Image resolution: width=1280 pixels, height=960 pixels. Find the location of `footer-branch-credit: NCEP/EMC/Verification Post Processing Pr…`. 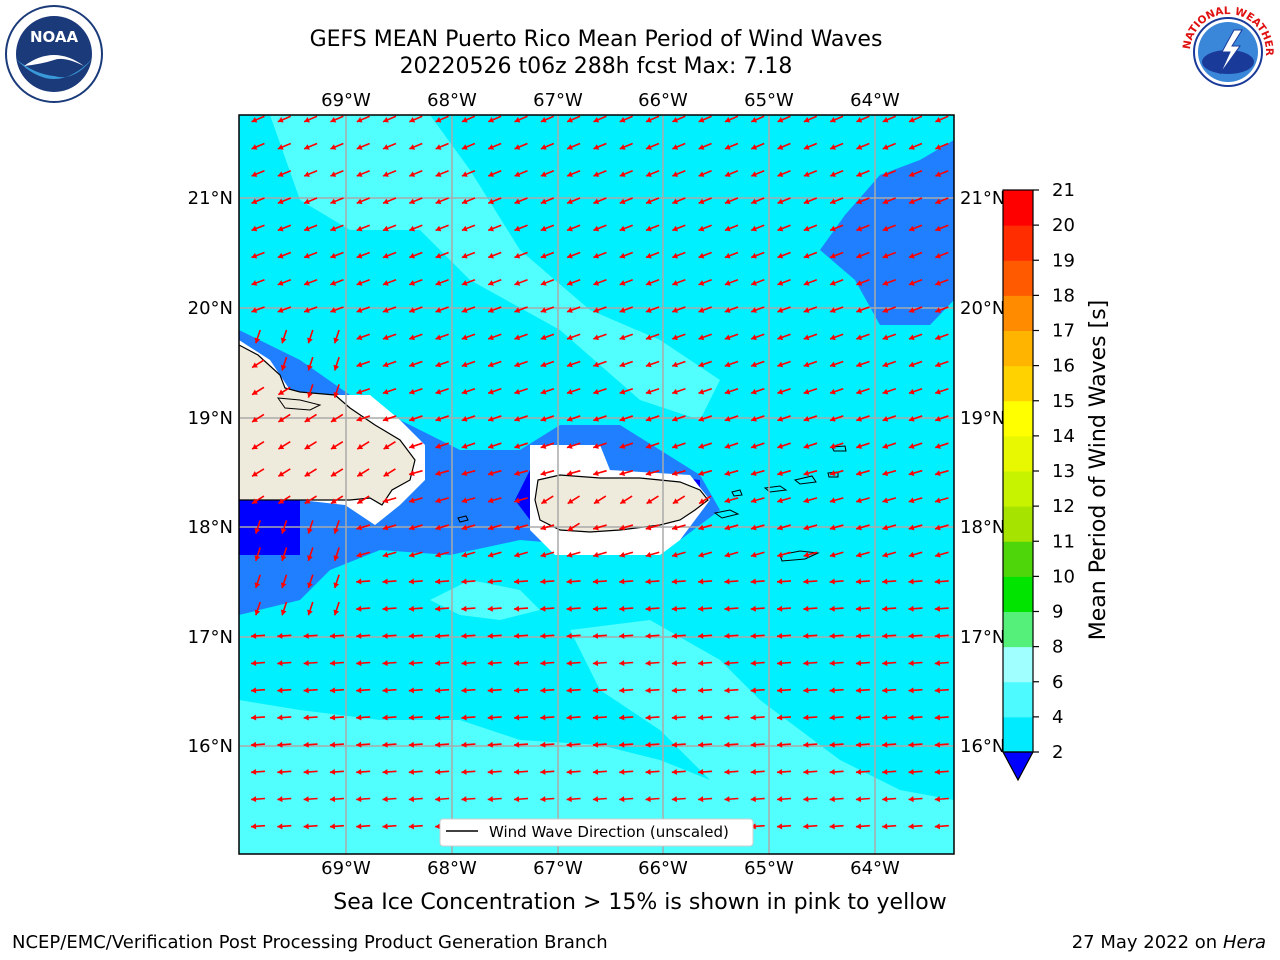

footer-branch-credit: NCEP/EMC/Verification Post Processing Pr… is located at coordinates (310, 942).